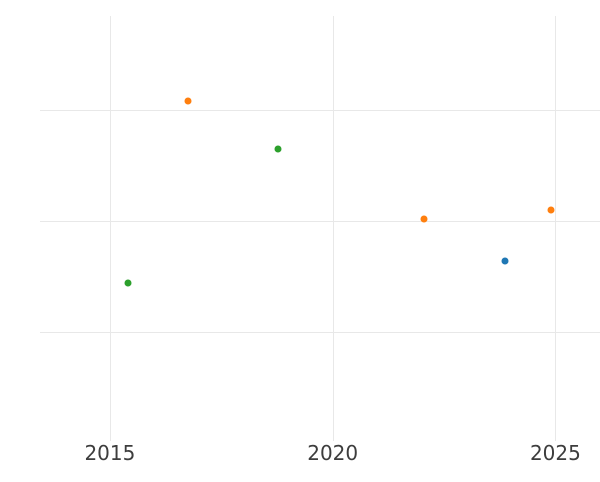 Image resolution: width=600 pixels, height=482 pixels. What do you see at coordinates (333, 453) in the screenshot?
I see `x-tick-label: 2020` at bounding box center [333, 453].